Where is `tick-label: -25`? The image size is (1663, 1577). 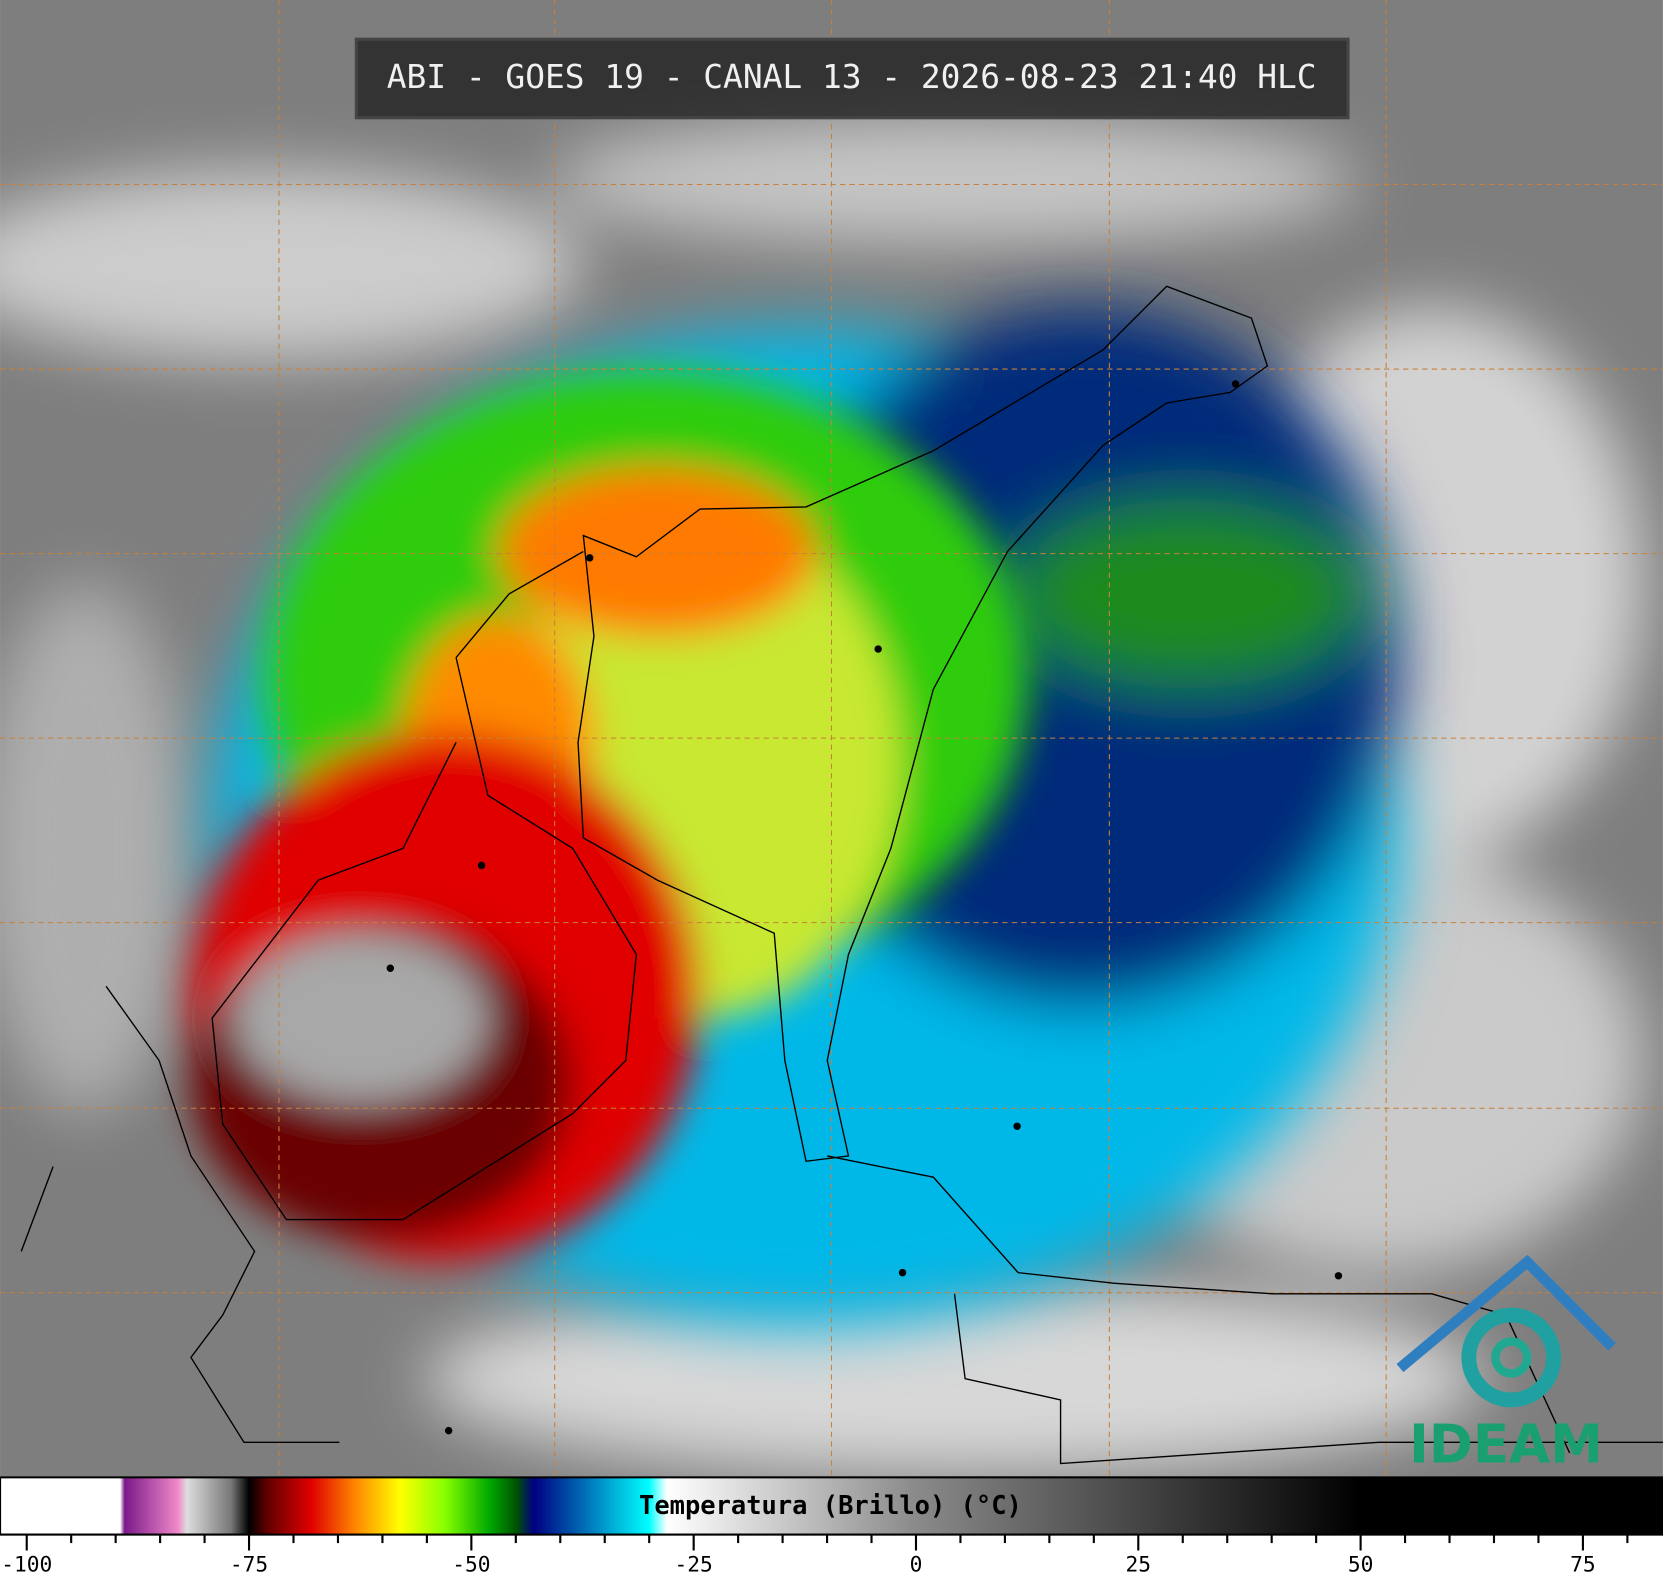
tick-label: -25 is located at coordinates (694, 1564).